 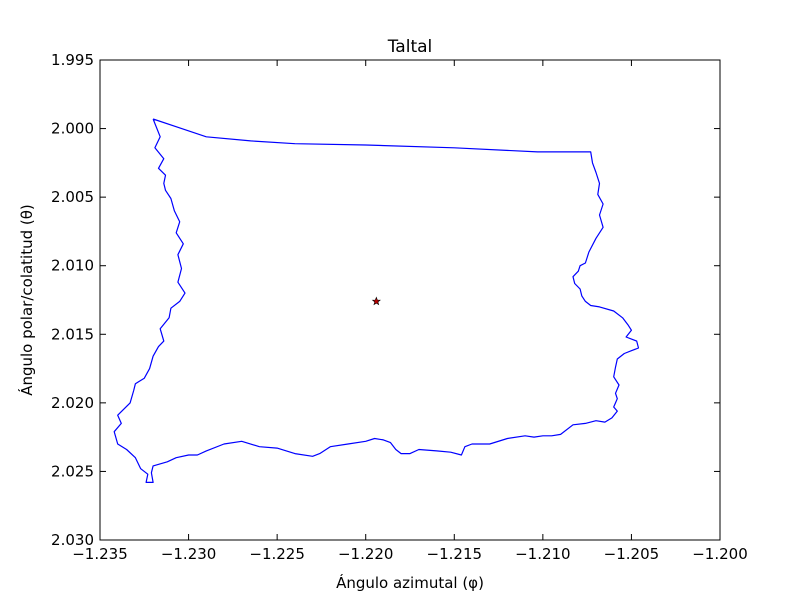 I want to click on y-tick-label: 2.025, so click(x=72, y=471).